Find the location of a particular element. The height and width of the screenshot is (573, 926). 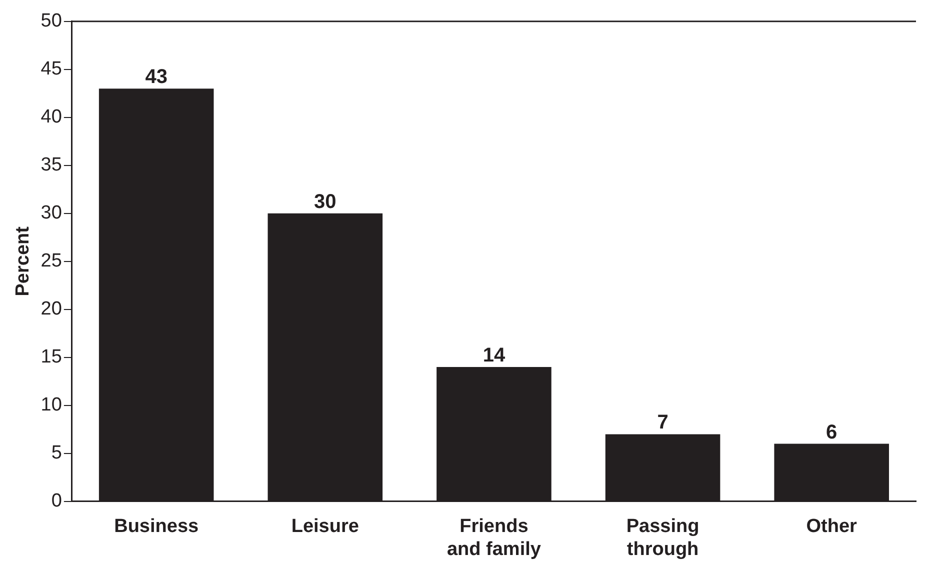

y-tick-label: 30 is located at coordinates (51, 213).